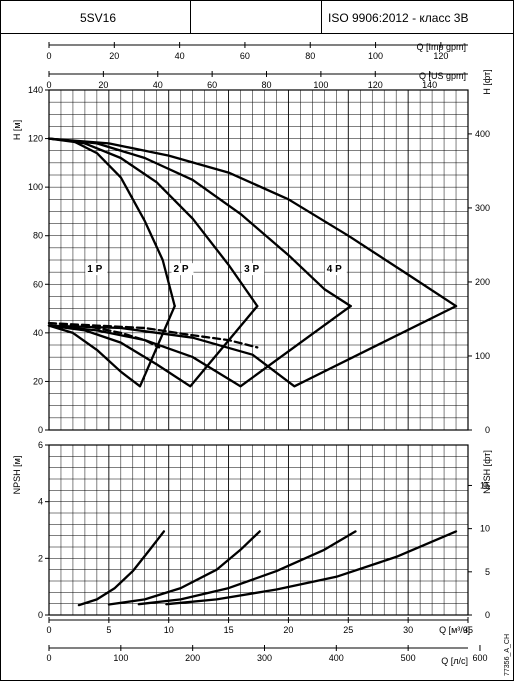  I want to click on curve-label: 4 P, so click(334, 269).